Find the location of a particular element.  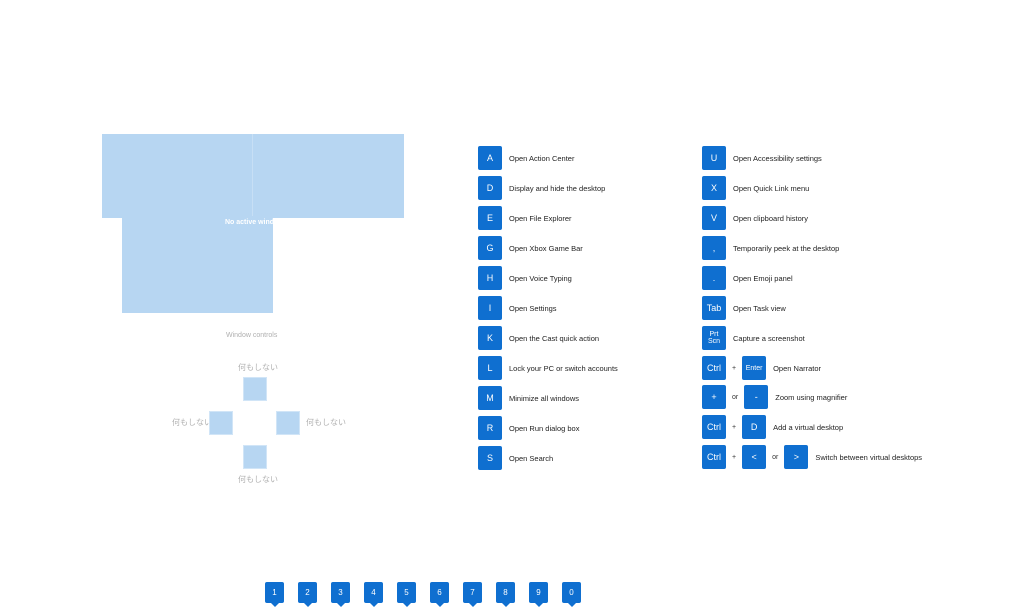

shortcut-description: Open Narrator is located at coordinates (797, 368).